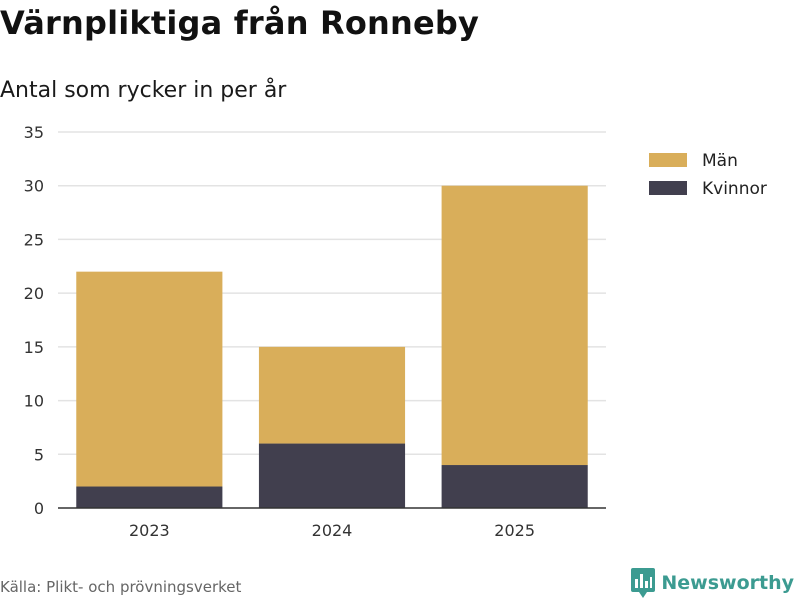 This screenshot has height=600, width=800. What do you see at coordinates (514, 530) in the screenshot?
I see `x-tick-label: 2025` at bounding box center [514, 530].